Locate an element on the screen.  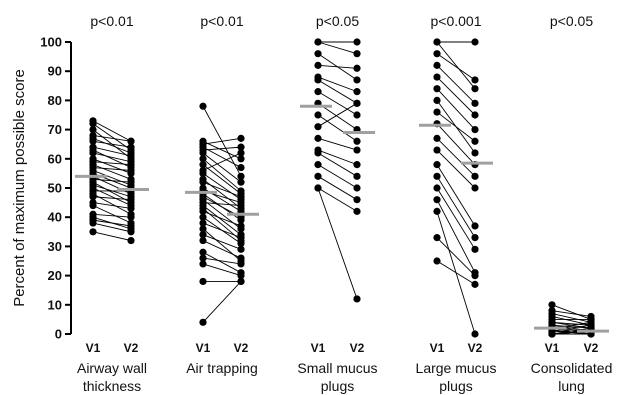
y-ticks: 0 10 20 30 40 50 60 70 80 90 100 is located at coordinates (55, 188).